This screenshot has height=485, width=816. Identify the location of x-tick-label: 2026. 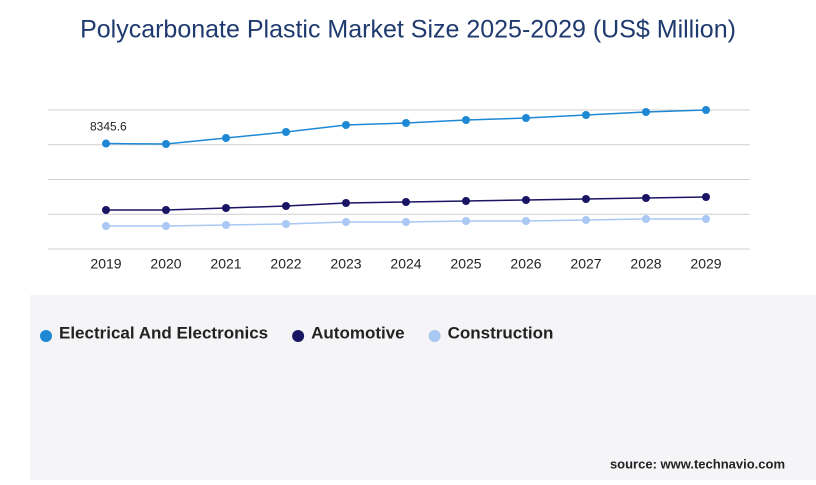
(525, 264).